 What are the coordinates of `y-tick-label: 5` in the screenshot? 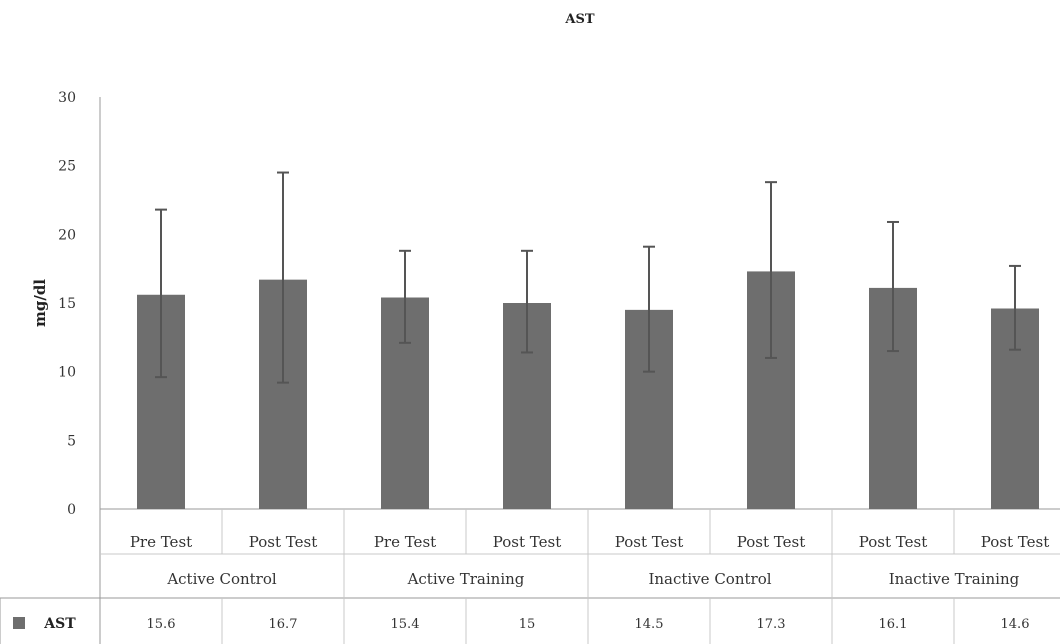 It's located at (71, 441).